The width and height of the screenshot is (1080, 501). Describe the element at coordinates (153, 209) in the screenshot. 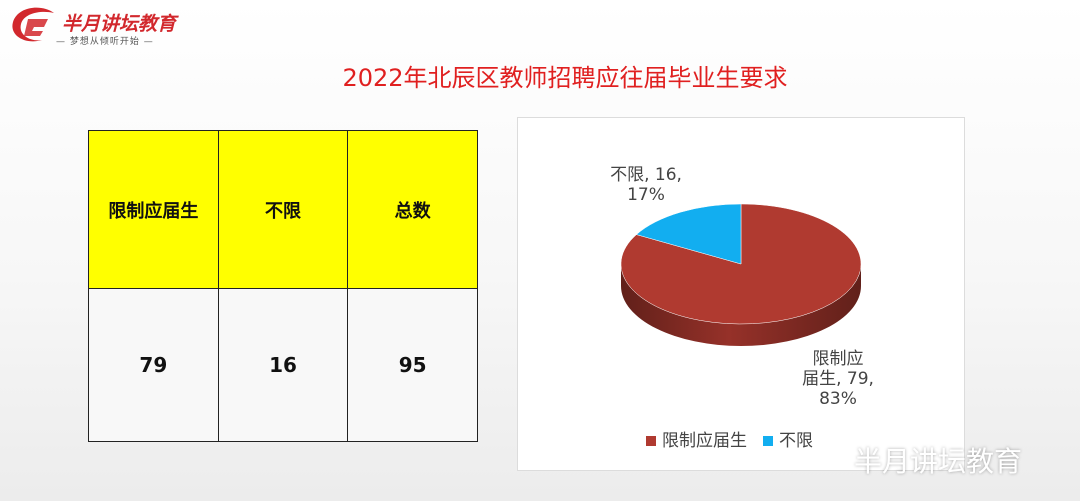

I see `header-cell-restricted: 限制应届生` at that location.